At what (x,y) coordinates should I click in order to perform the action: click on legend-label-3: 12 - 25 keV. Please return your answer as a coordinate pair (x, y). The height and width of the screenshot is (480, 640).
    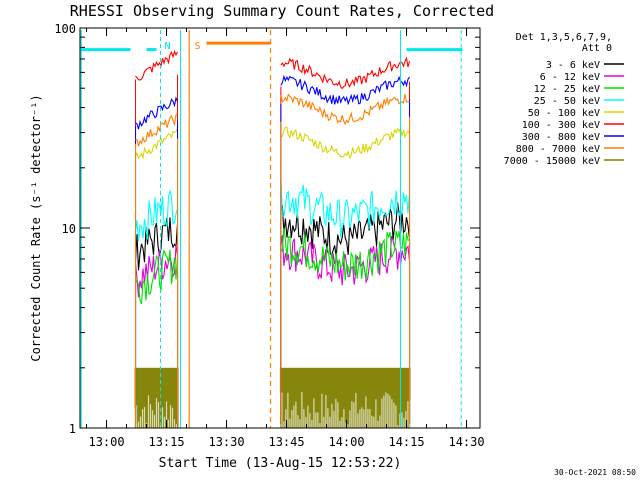
    Looking at the image, I should click on (567, 89).